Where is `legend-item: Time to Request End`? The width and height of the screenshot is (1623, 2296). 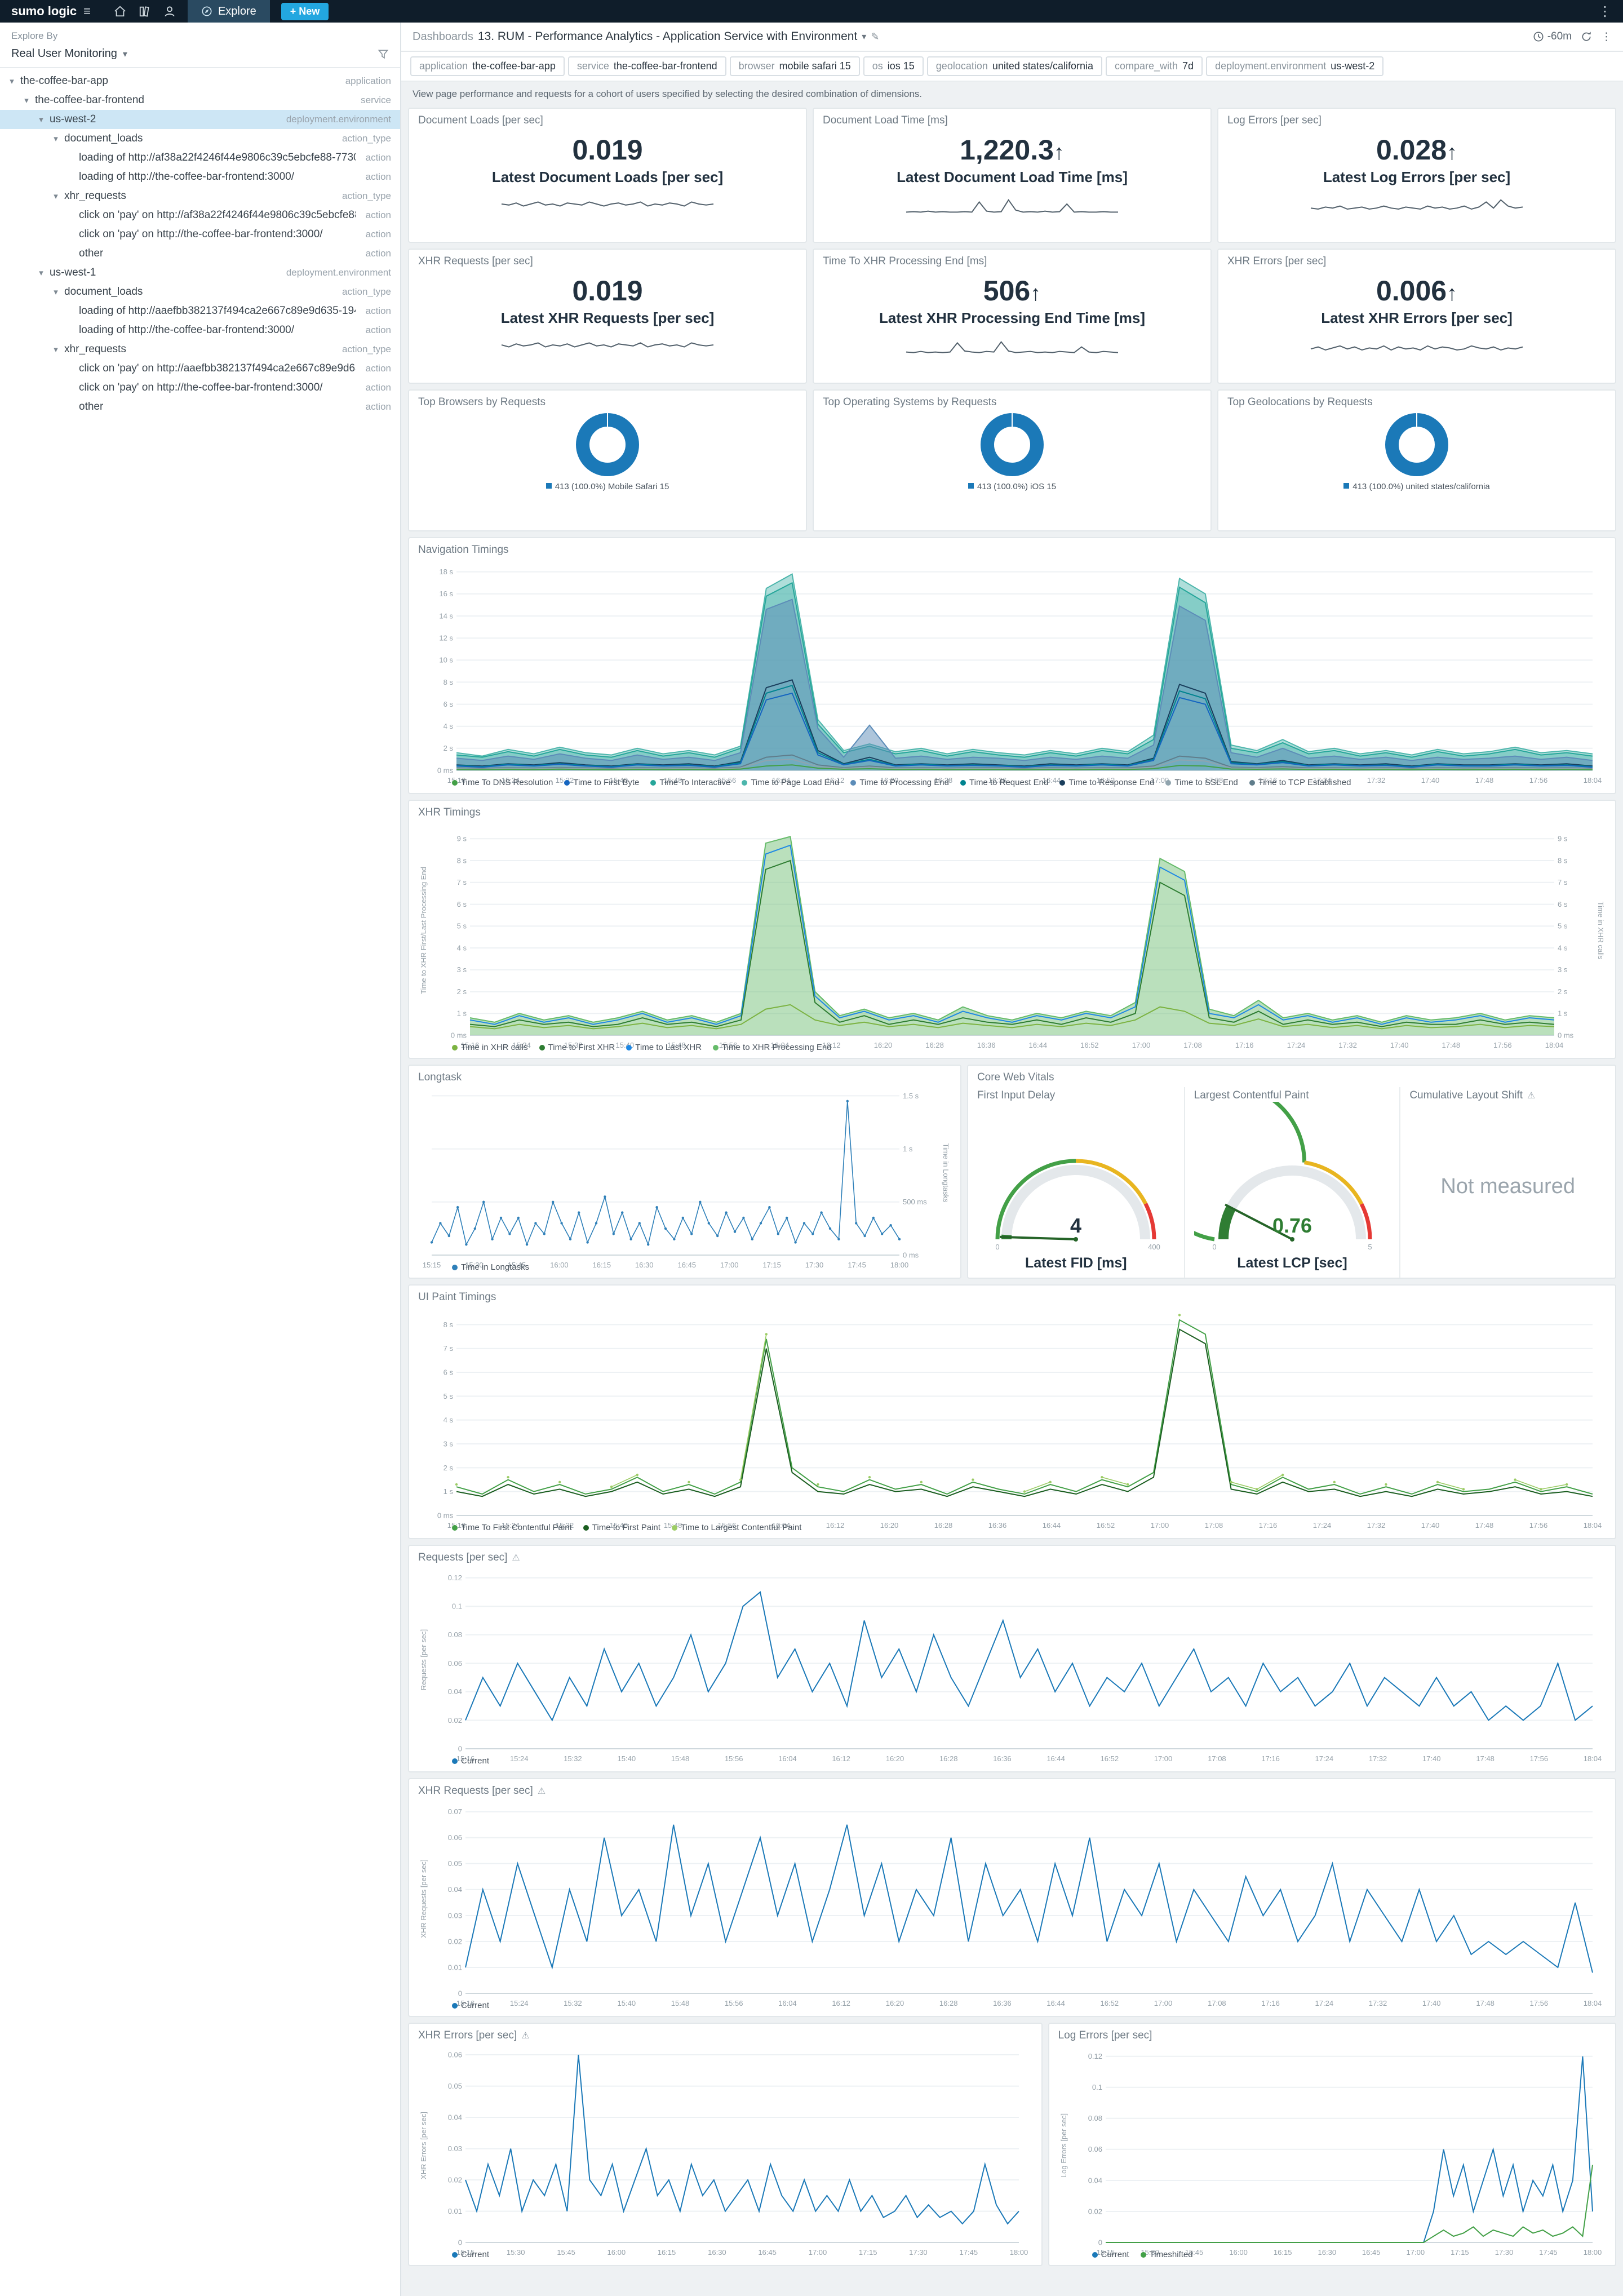
legend-item: Time to Request End is located at coordinates (1004, 782).